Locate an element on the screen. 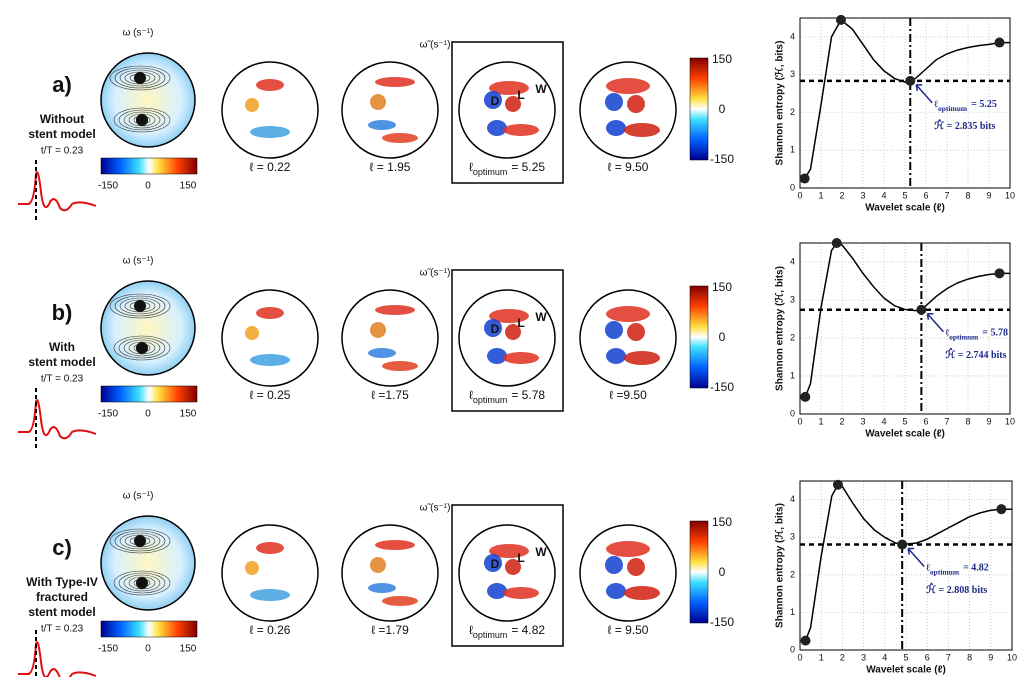  model-name: Without is located at coordinates (62, 119).